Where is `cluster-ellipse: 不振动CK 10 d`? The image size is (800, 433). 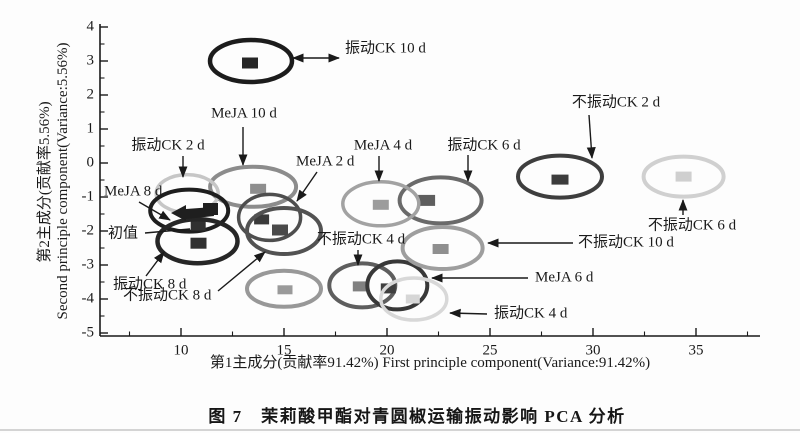 cluster-ellipse: 不振动CK 10 d is located at coordinates (442, 248).